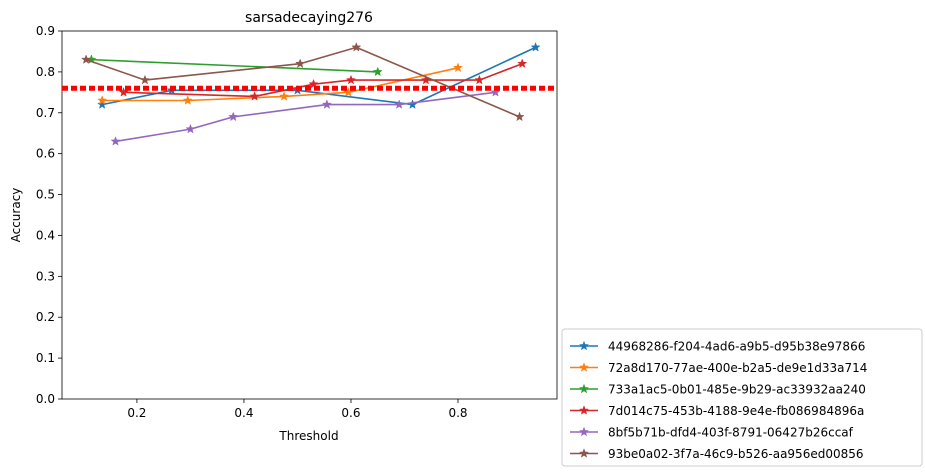  Describe the element at coordinates (457, 413) in the screenshot. I see `x-tick-label: 0.8` at that location.